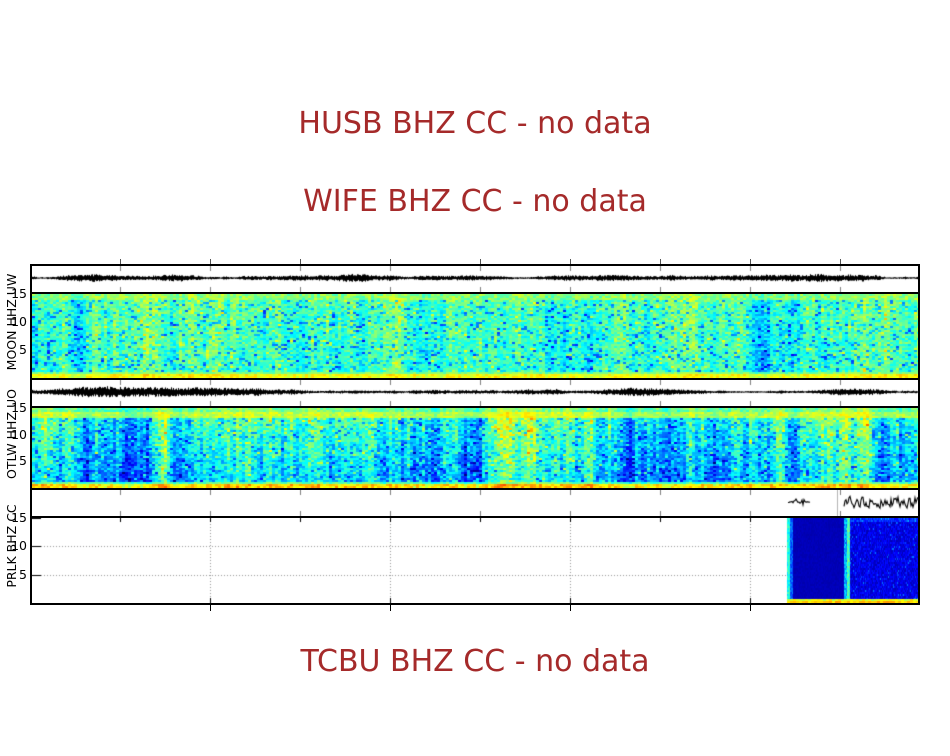 The image size is (950, 756). I want to click on moon-spectrogram-strip, so click(475, 335).